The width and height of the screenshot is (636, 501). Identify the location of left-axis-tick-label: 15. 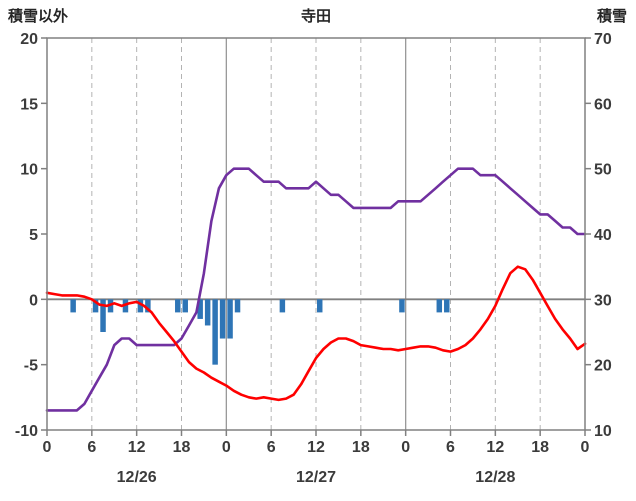
(29, 104).